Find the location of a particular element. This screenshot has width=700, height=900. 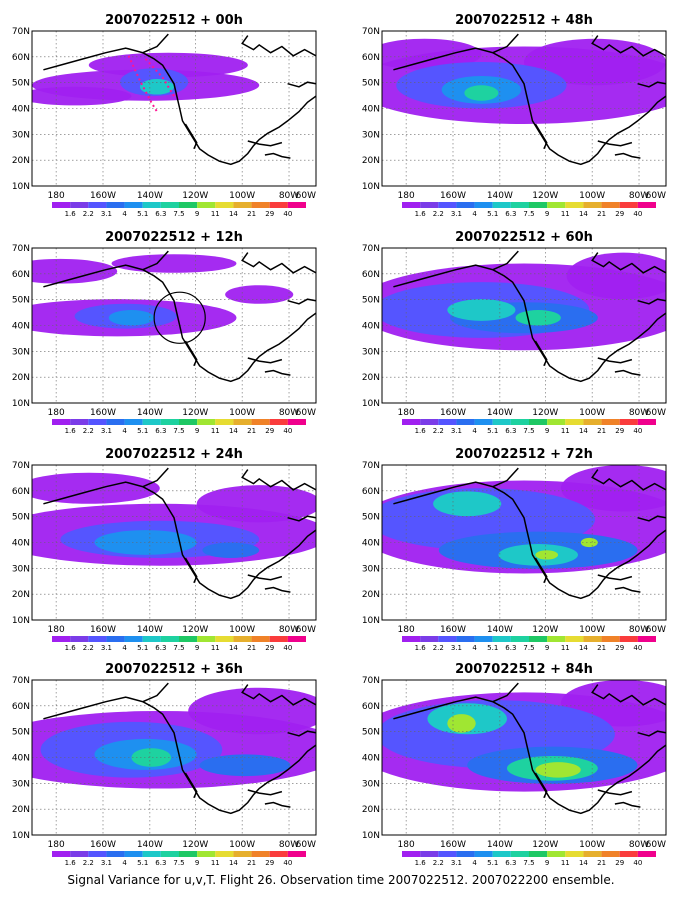

target-circle is located at coordinates (179, 317).